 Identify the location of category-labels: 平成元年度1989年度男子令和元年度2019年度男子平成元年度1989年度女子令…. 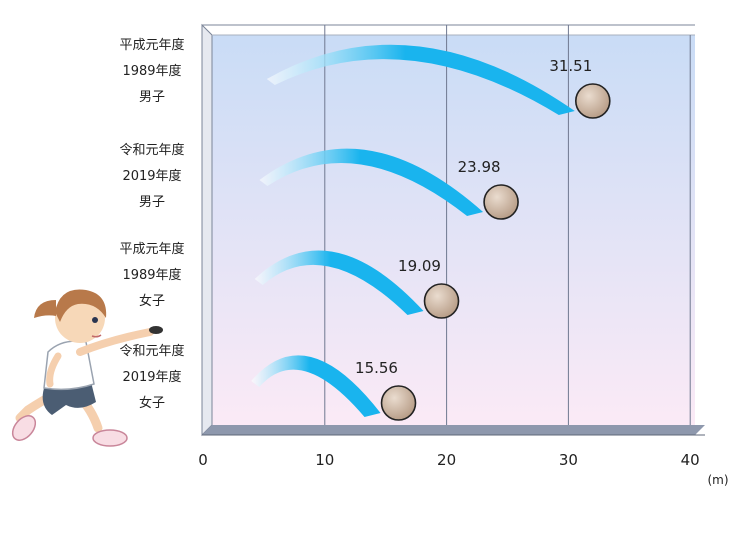
(151, 224).